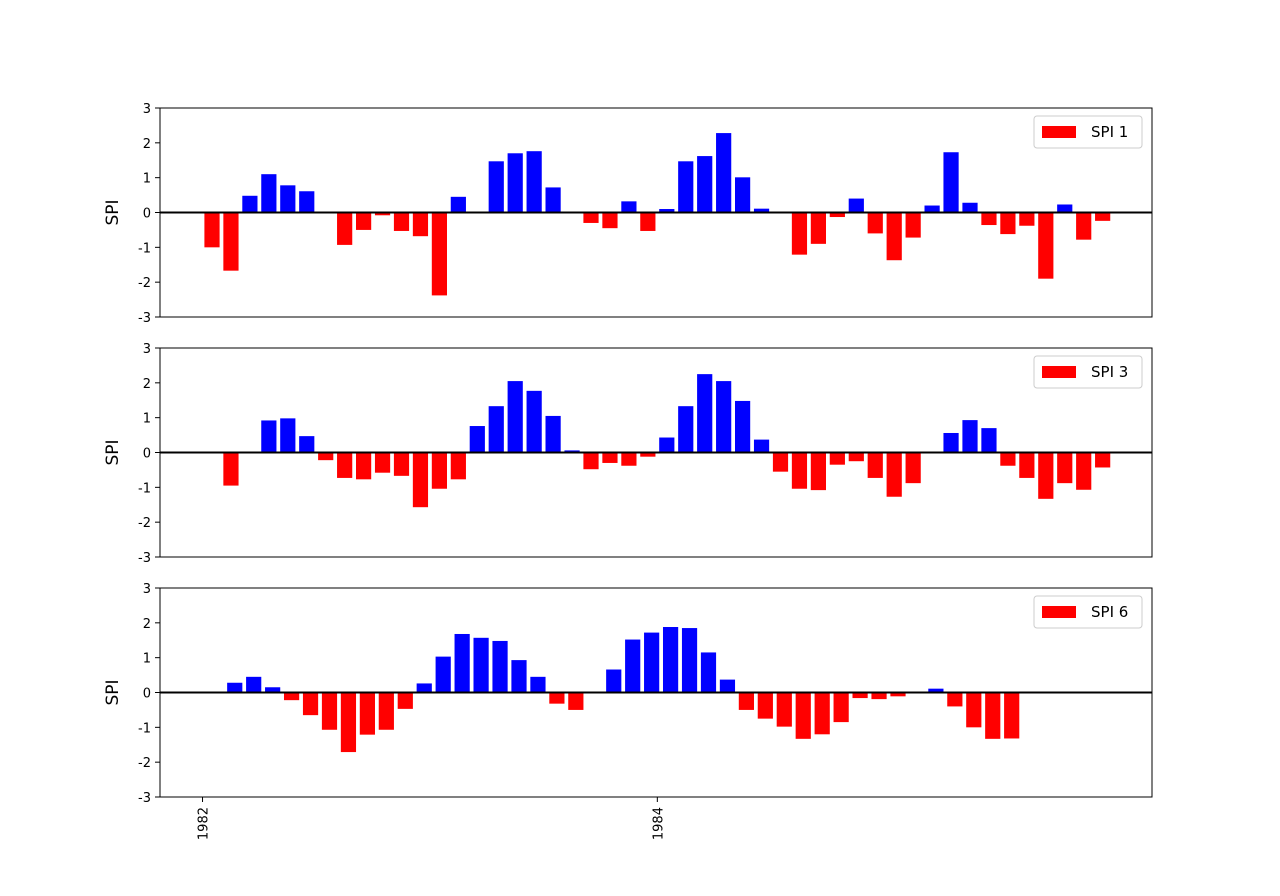 This screenshot has height=896, width=1280. I want to click on legend-label: SPI 6, so click(1109, 612).